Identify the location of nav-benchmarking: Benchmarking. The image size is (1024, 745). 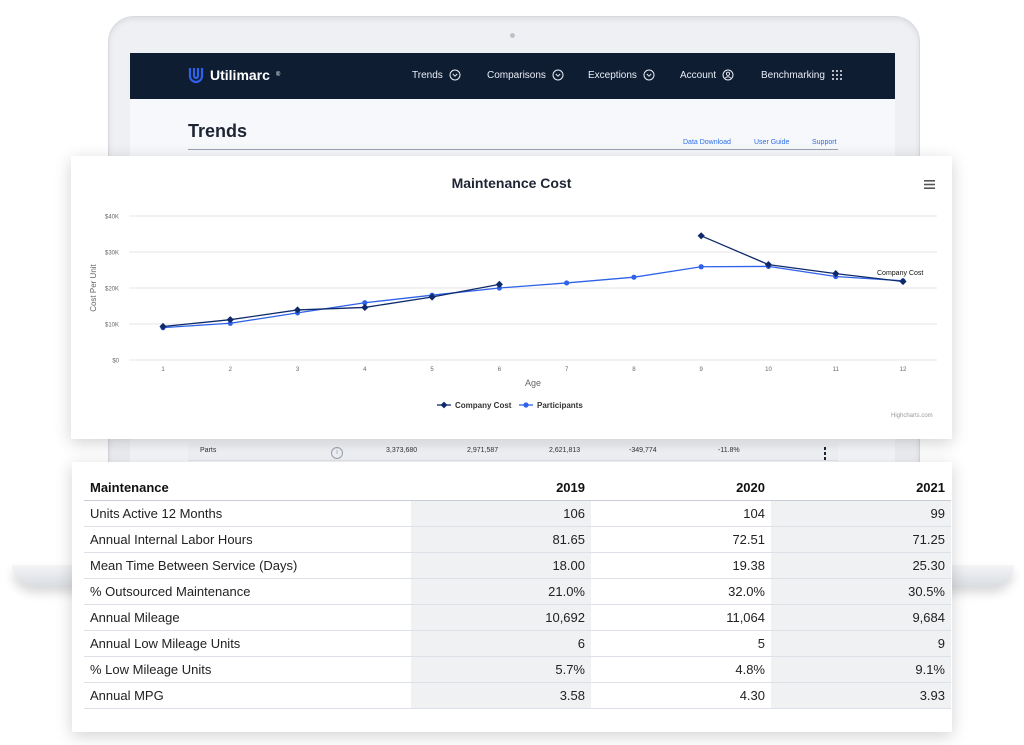
(802, 75).